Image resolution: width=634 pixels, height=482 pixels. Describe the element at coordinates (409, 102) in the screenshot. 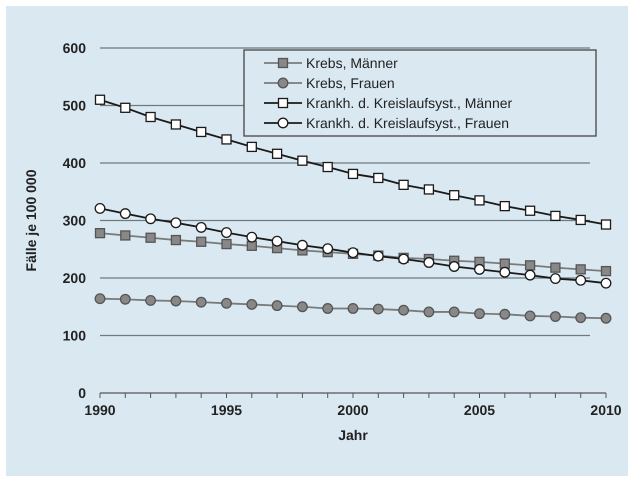

I see `legend-label: Krankh. d. Kreislaufsyst., Männer` at that location.